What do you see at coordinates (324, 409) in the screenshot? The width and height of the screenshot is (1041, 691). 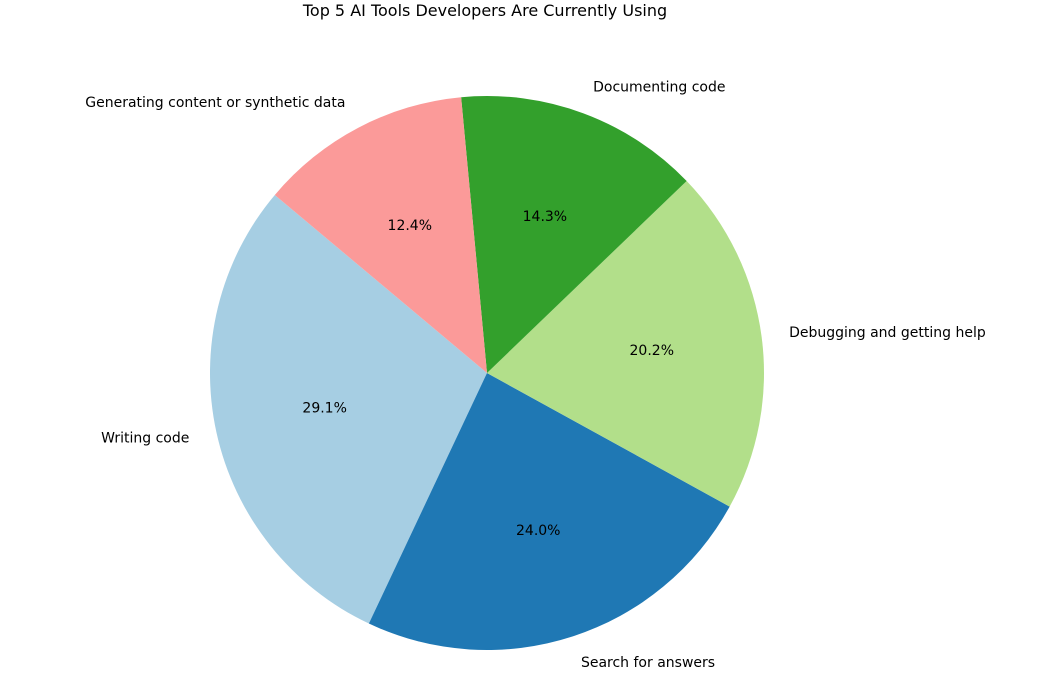 I see `slice-percent-writing-code: 29.1%` at bounding box center [324, 409].